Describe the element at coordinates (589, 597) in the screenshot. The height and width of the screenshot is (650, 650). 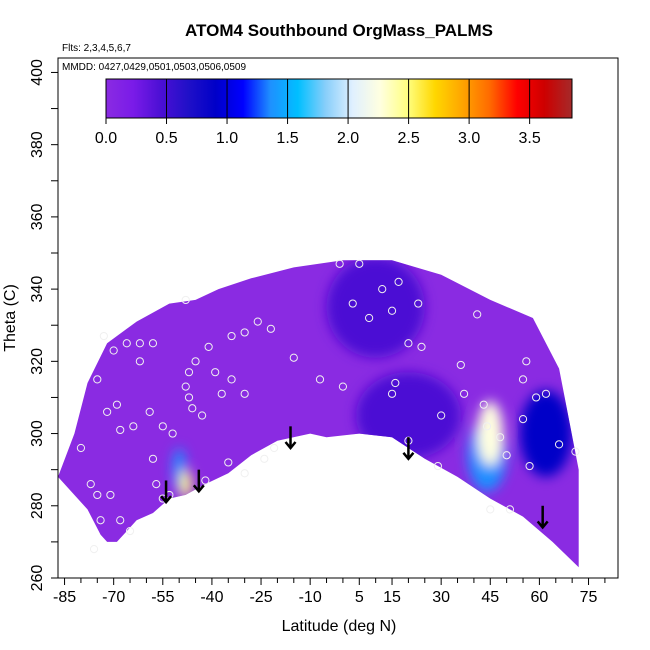
I see `x-tick-label: 75` at that location.